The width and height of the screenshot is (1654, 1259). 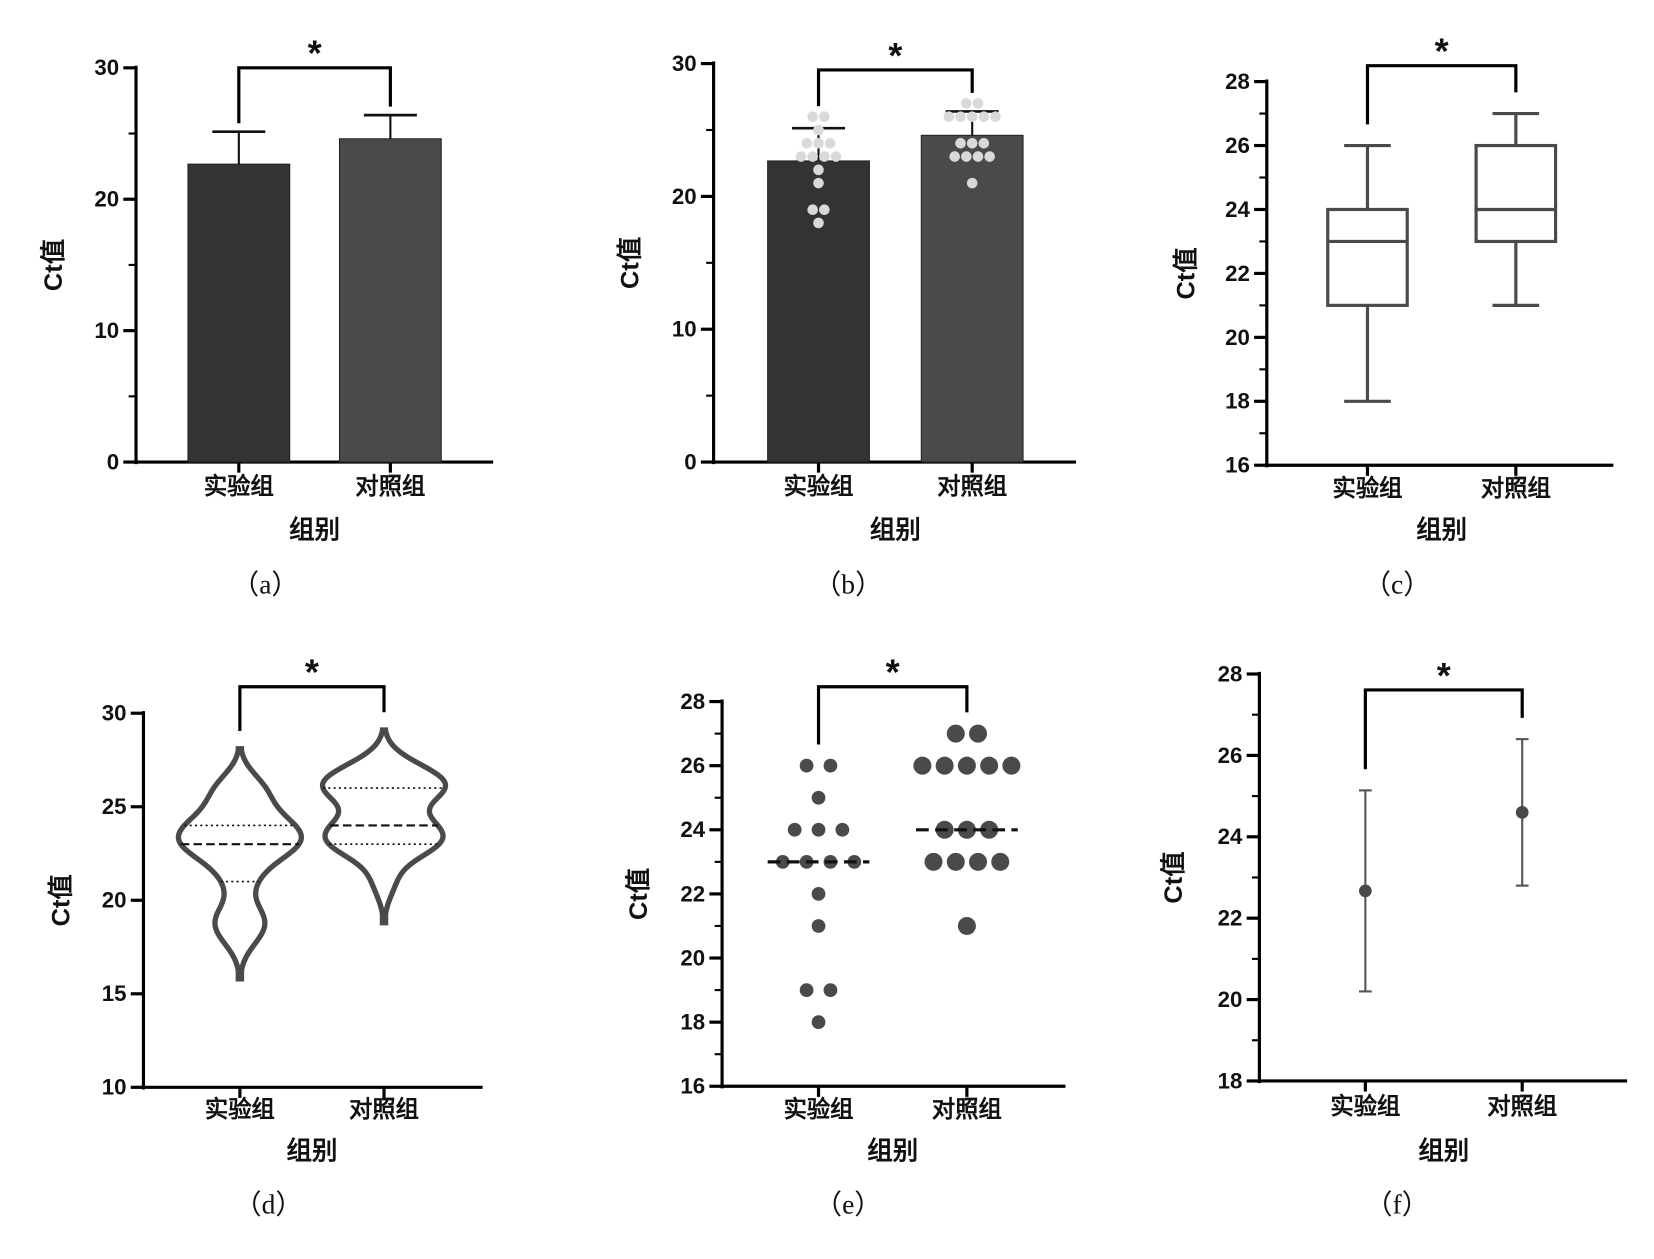 What do you see at coordinates (848, 583) in the screenshot?
I see `panel-caption: （b）` at bounding box center [848, 583].